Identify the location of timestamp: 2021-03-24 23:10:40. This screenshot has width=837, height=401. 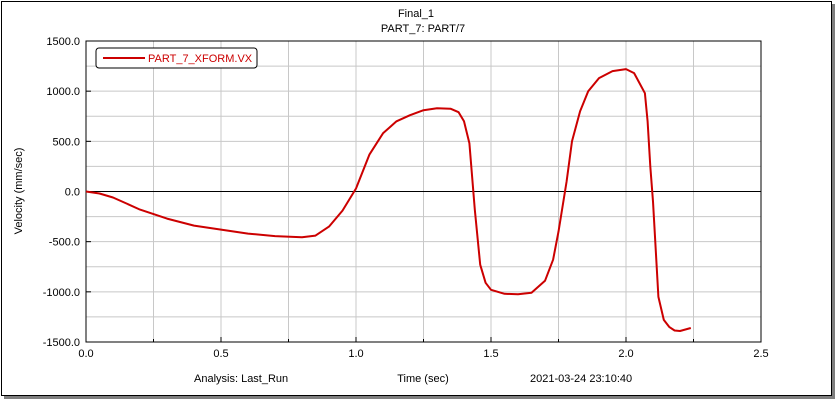
(581, 379).